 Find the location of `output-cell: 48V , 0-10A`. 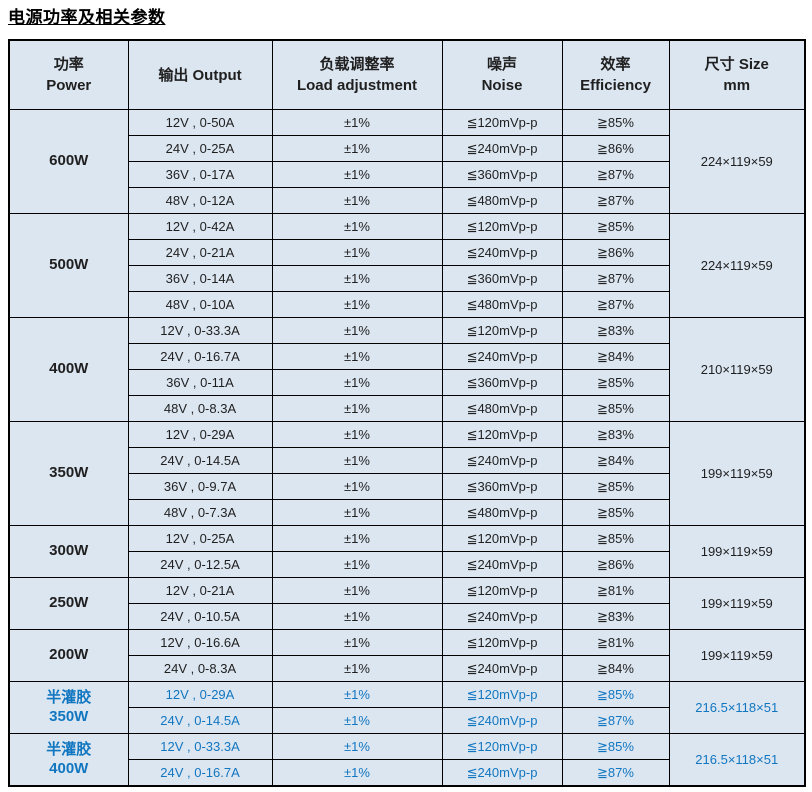

output-cell: 48V , 0-10A is located at coordinates (200, 304).